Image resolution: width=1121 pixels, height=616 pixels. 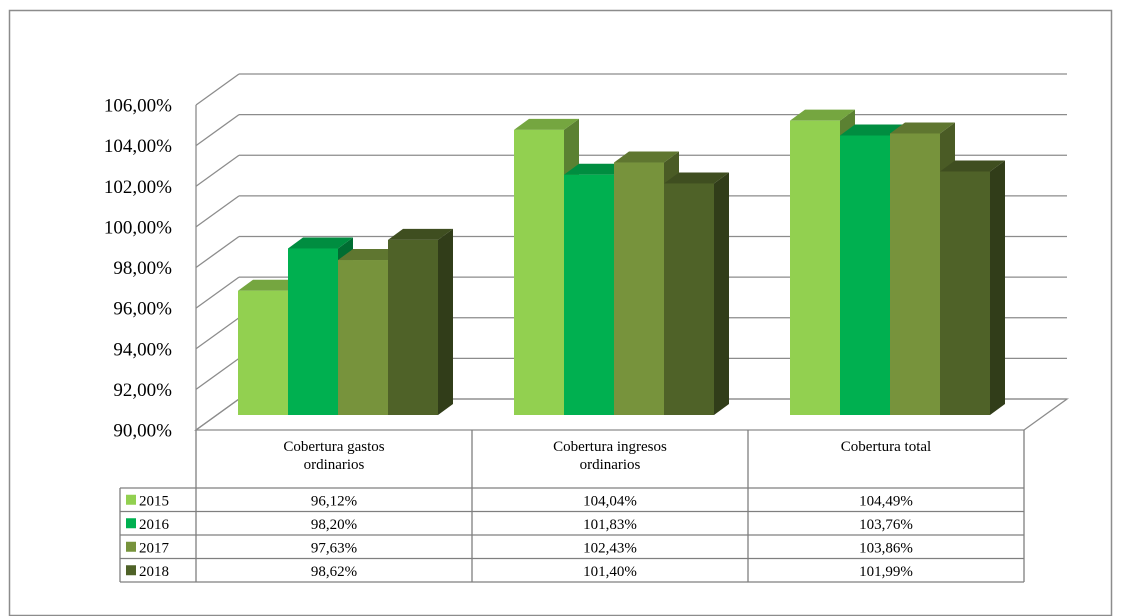 What do you see at coordinates (138, 187) in the screenshot?
I see `y-tick-label: 102,00%` at bounding box center [138, 187].